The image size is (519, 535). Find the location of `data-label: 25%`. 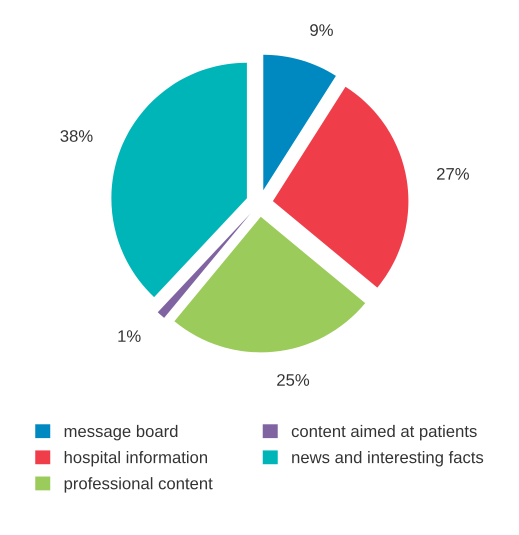

data-label: 25% is located at coordinates (293, 380).